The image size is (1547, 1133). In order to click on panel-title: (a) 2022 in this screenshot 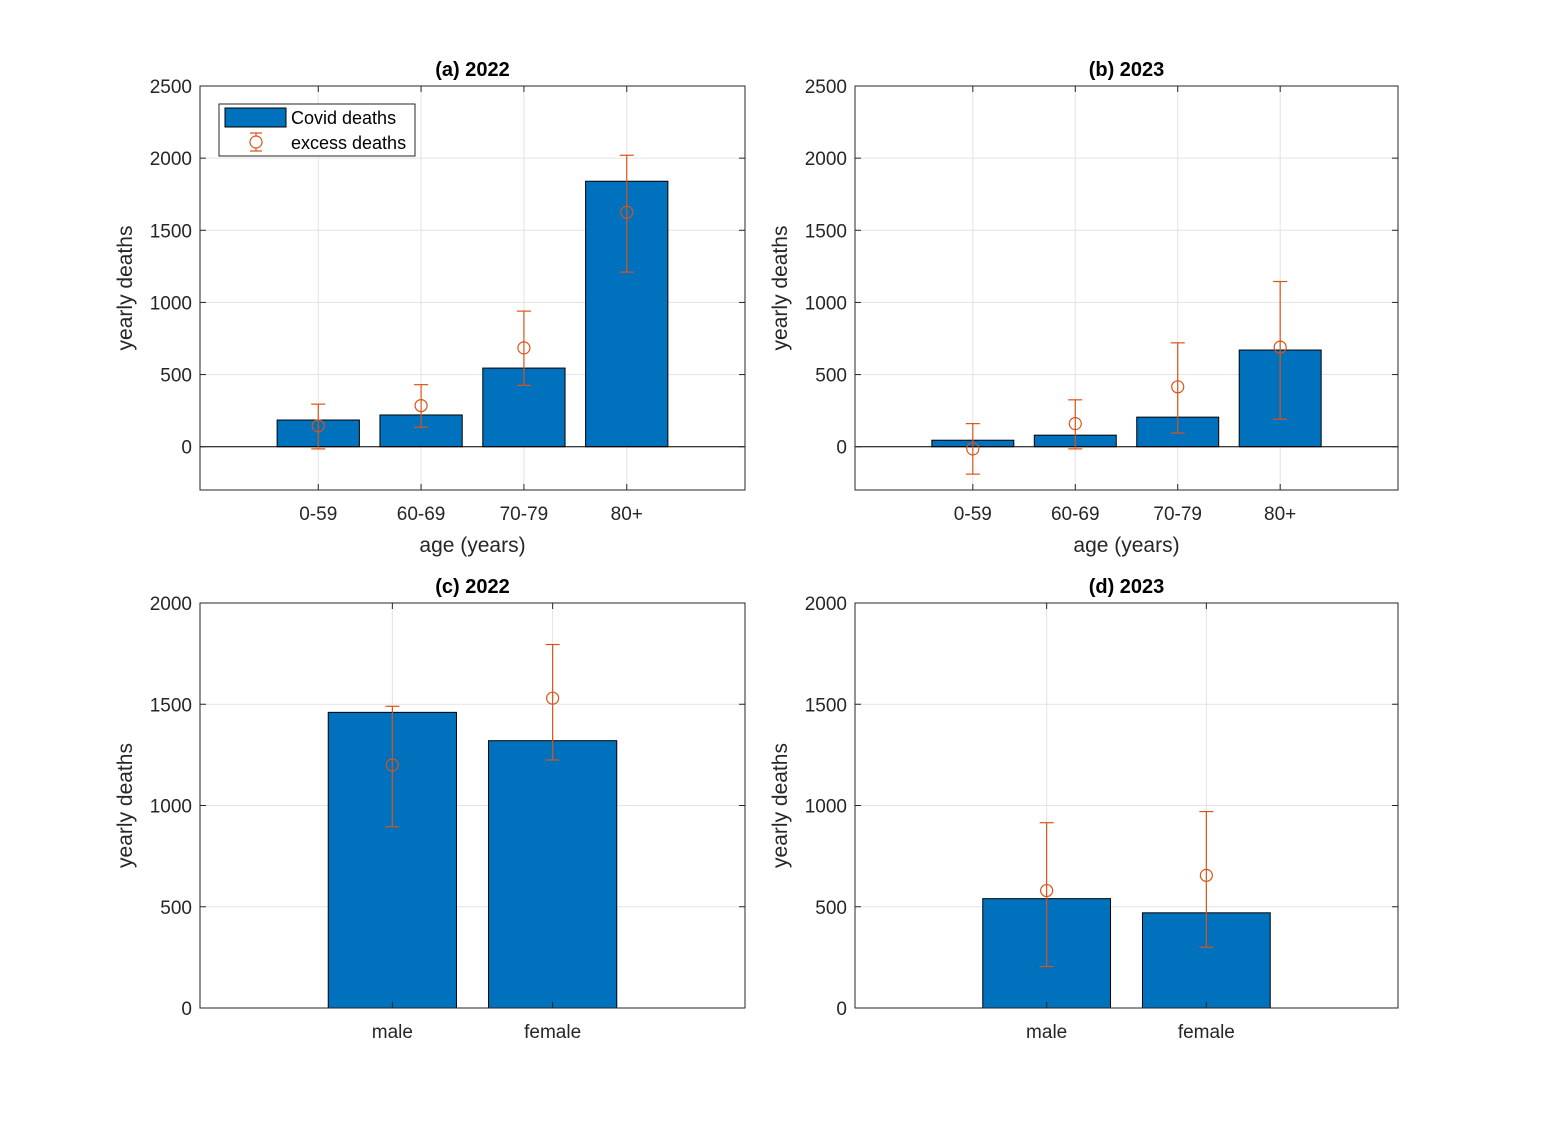, I will do `click(472, 70)`.